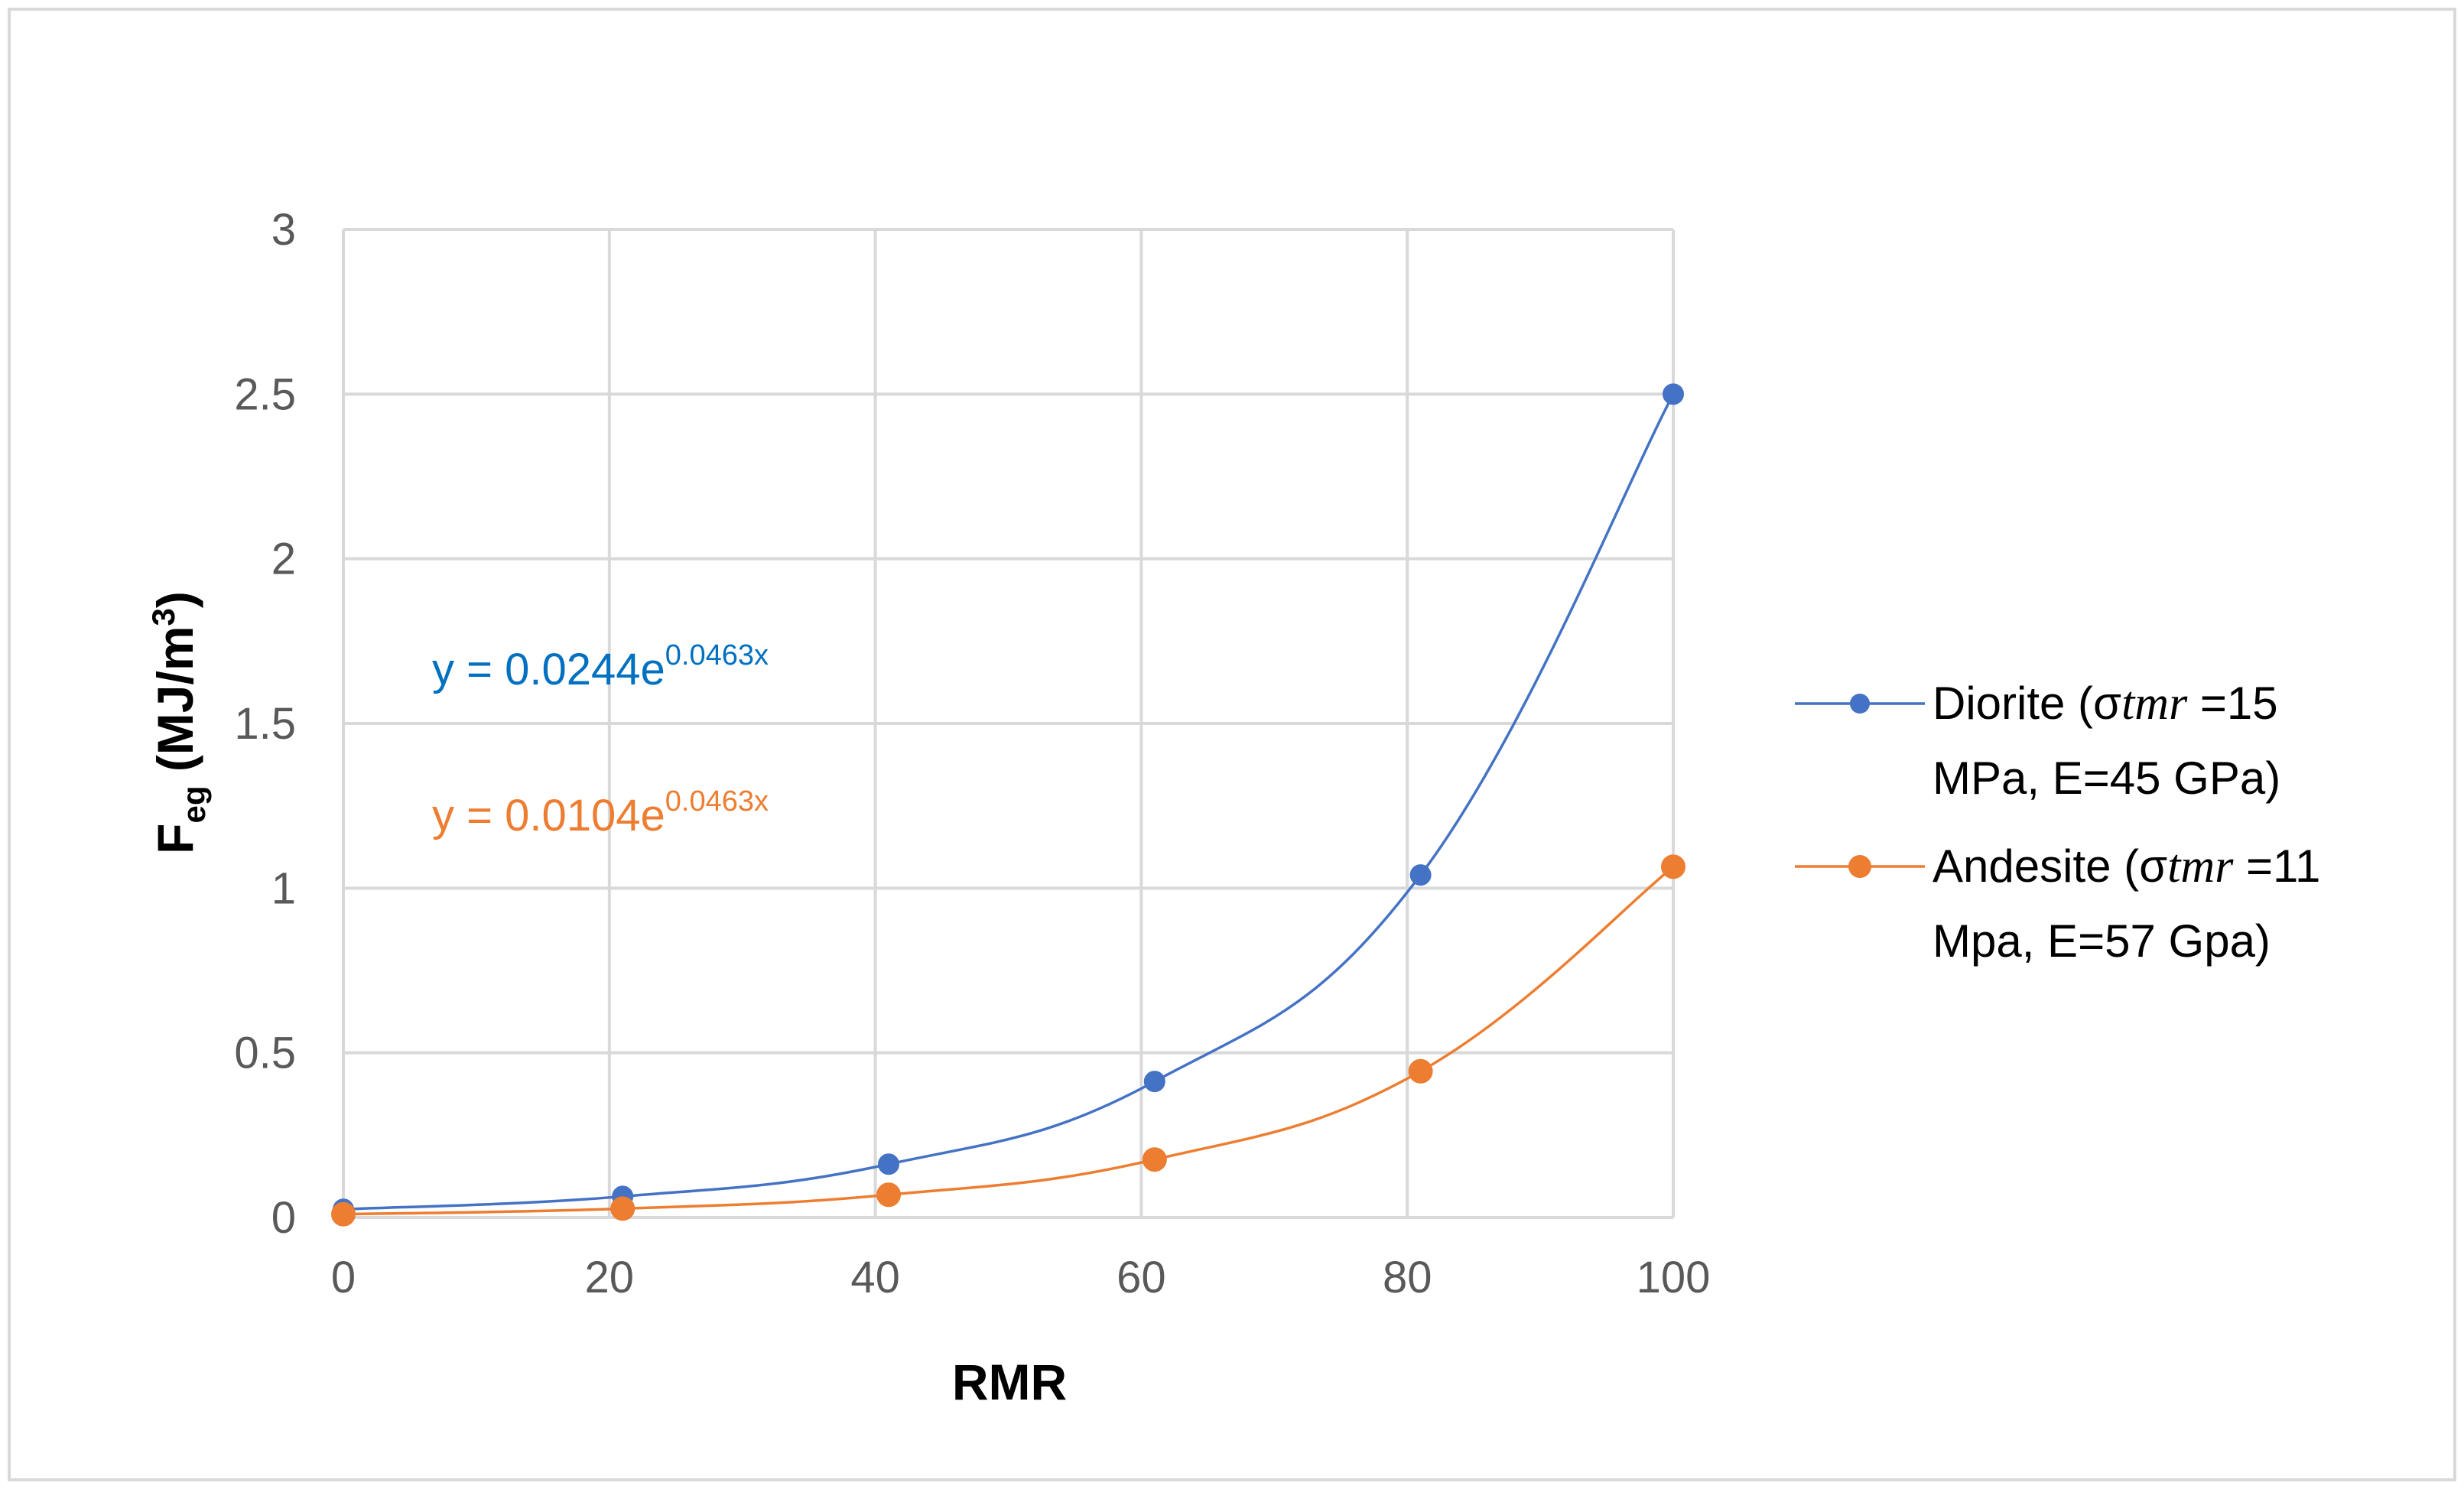  Describe the element at coordinates (343, 1277) in the screenshot. I see `x-tick-label: 0` at that location.